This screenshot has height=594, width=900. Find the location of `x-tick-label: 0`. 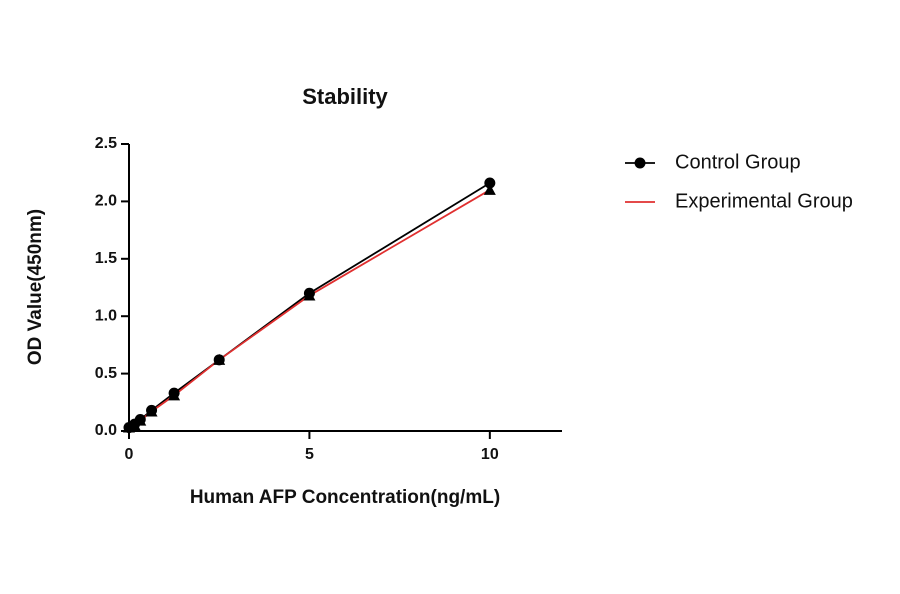

x-tick-label: 0 is located at coordinates (129, 454).